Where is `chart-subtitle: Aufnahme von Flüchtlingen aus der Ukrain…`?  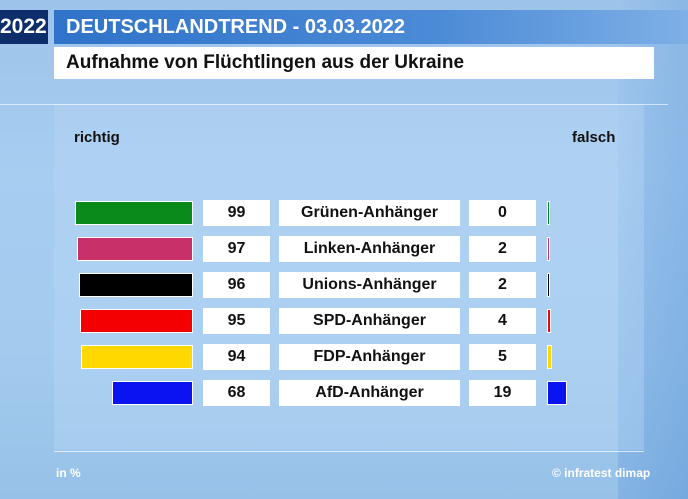
chart-subtitle: Aufnahme von Flüchtlingen aus der Ukrain… is located at coordinates (265, 62).